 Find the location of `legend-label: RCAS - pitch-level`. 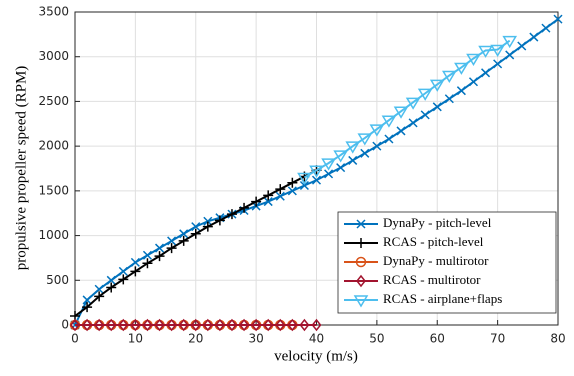

legend-label: RCAS - pitch-level is located at coordinates (433, 241).